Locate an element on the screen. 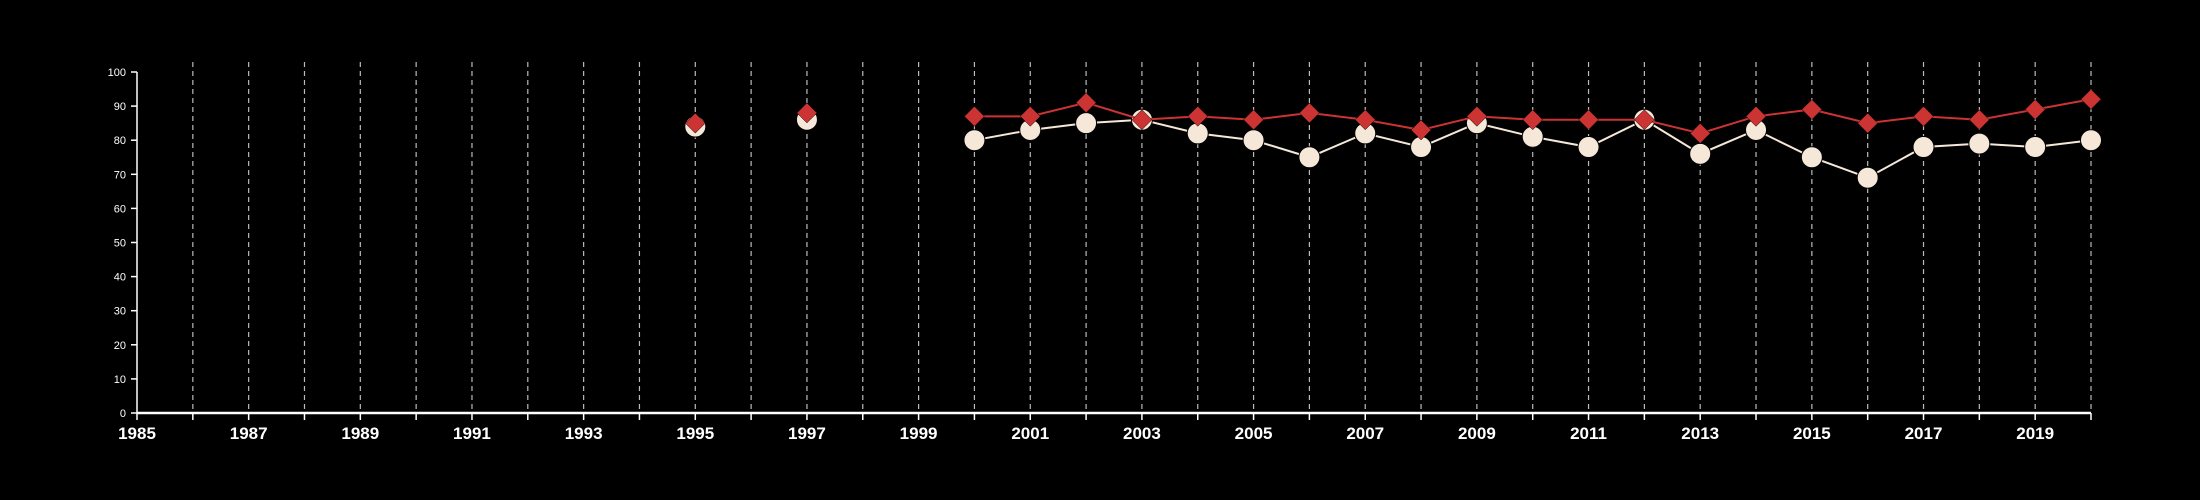  x-tick-label: 1989 is located at coordinates (360, 433).